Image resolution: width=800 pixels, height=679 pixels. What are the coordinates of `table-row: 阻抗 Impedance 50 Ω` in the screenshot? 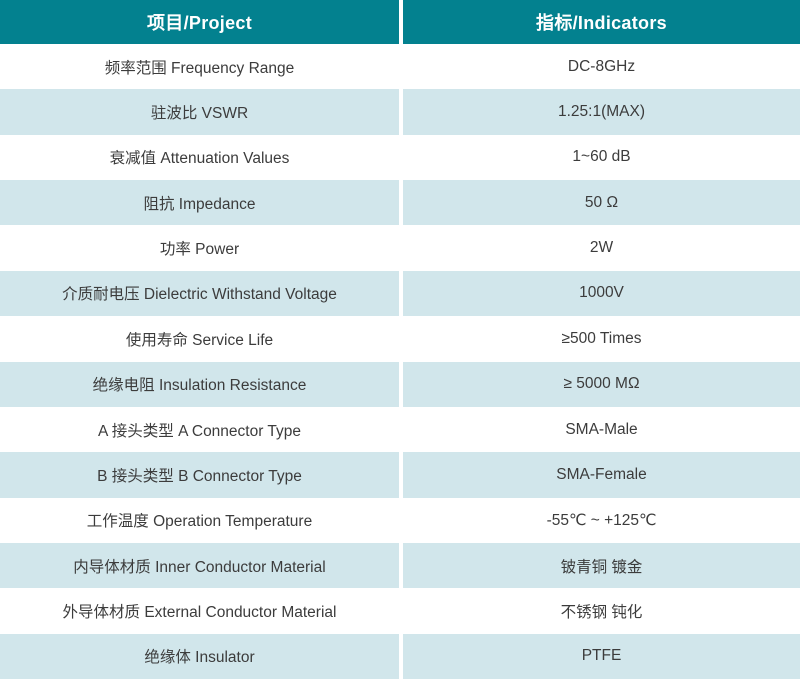 It's located at (400, 203).